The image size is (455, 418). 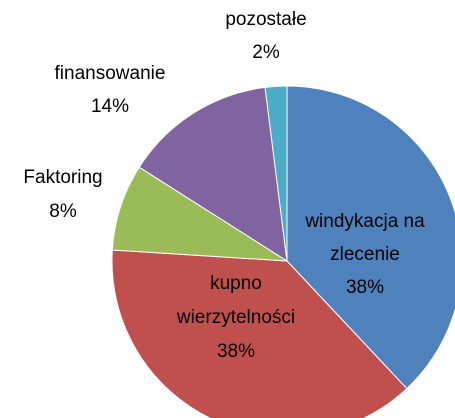 What do you see at coordinates (265, 19) in the screenshot?
I see `slice-label: pozostałe` at bounding box center [265, 19].